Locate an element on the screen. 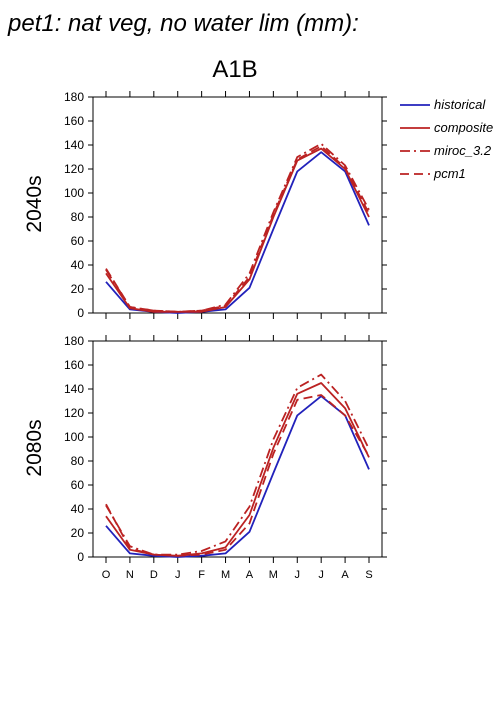 The width and height of the screenshot is (501, 709). legend-label-pcm1: pcm1 is located at coordinates (449, 173).